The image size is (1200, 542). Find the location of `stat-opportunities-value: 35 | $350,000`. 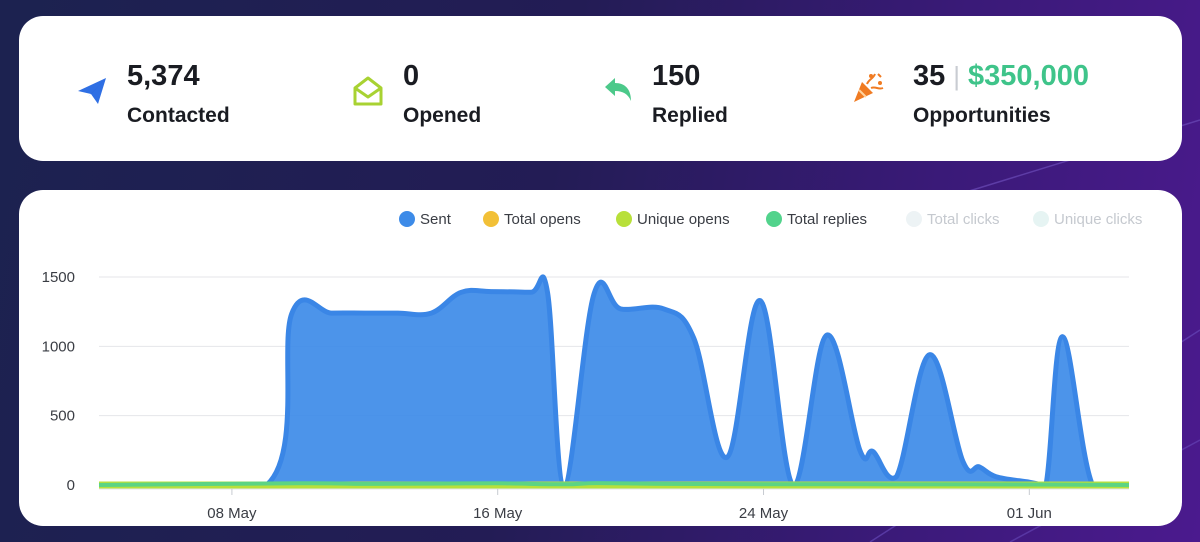

stat-opportunities-value: 35 | $350,000 is located at coordinates (1001, 76).